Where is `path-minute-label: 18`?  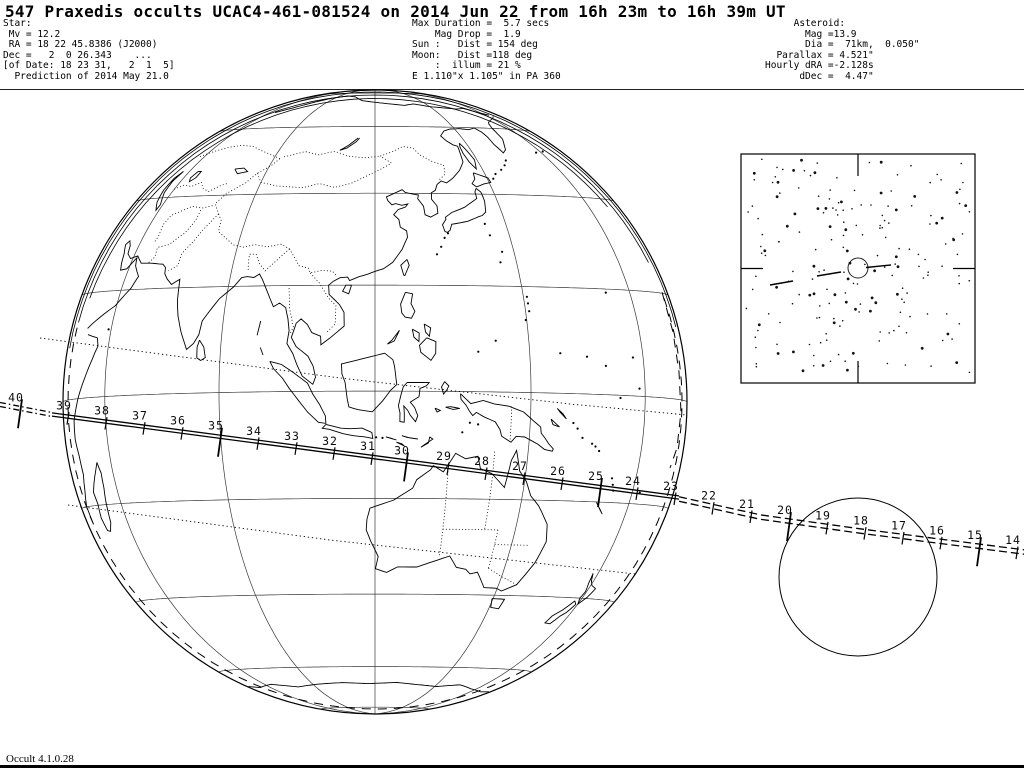 path-minute-label: 18 is located at coordinates (861, 521).